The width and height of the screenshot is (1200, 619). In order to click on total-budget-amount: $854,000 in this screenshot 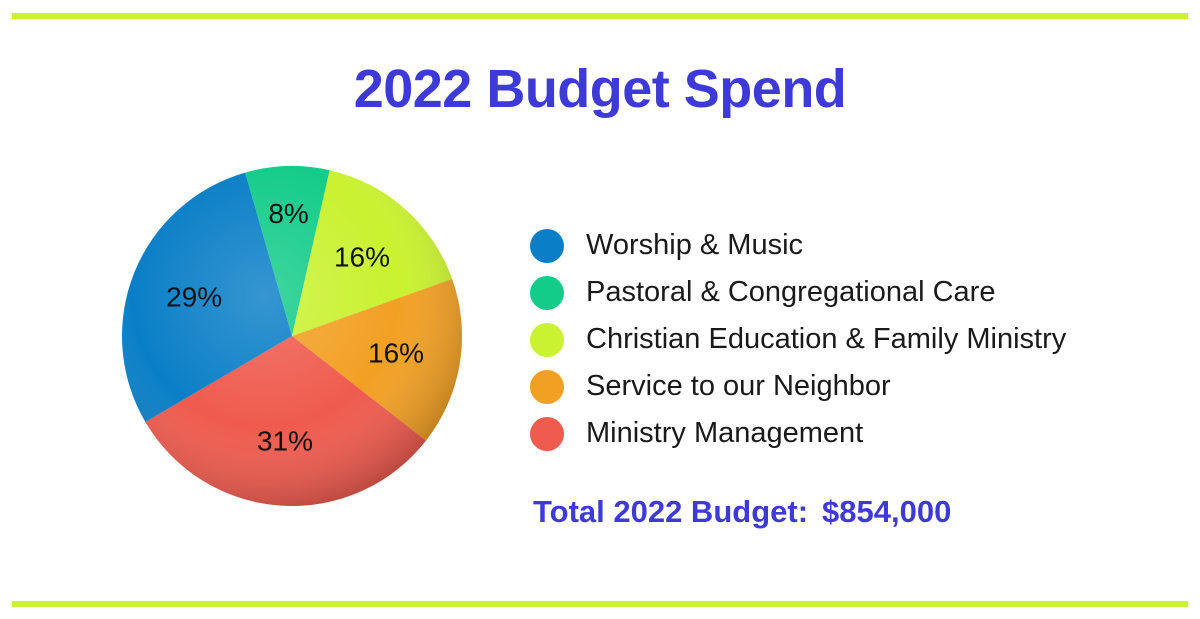, I will do `click(887, 511)`.